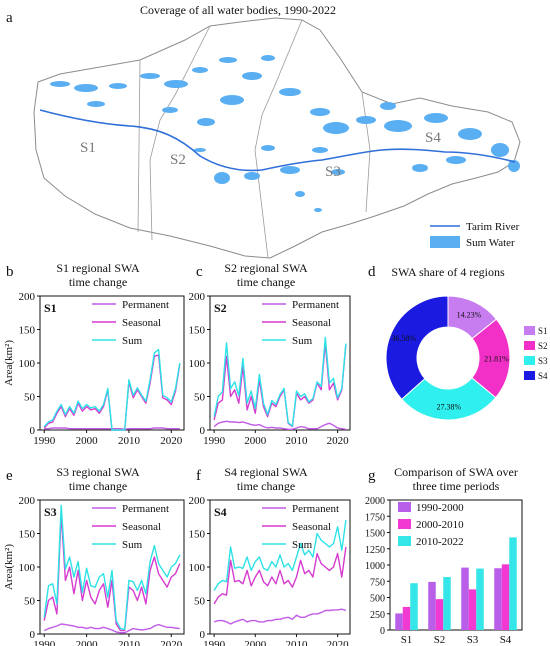 The height and width of the screenshot is (646, 550). What do you see at coordinates (447, 603) in the screenshot?
I see `bar-s2-2010-2022` at bounding box center [447, 603].